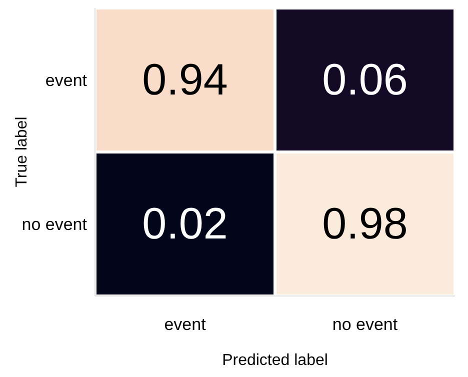  Describe the element at coordinates (22, 152) in the screenshot. I see `y-axis-title: True label` at that location.